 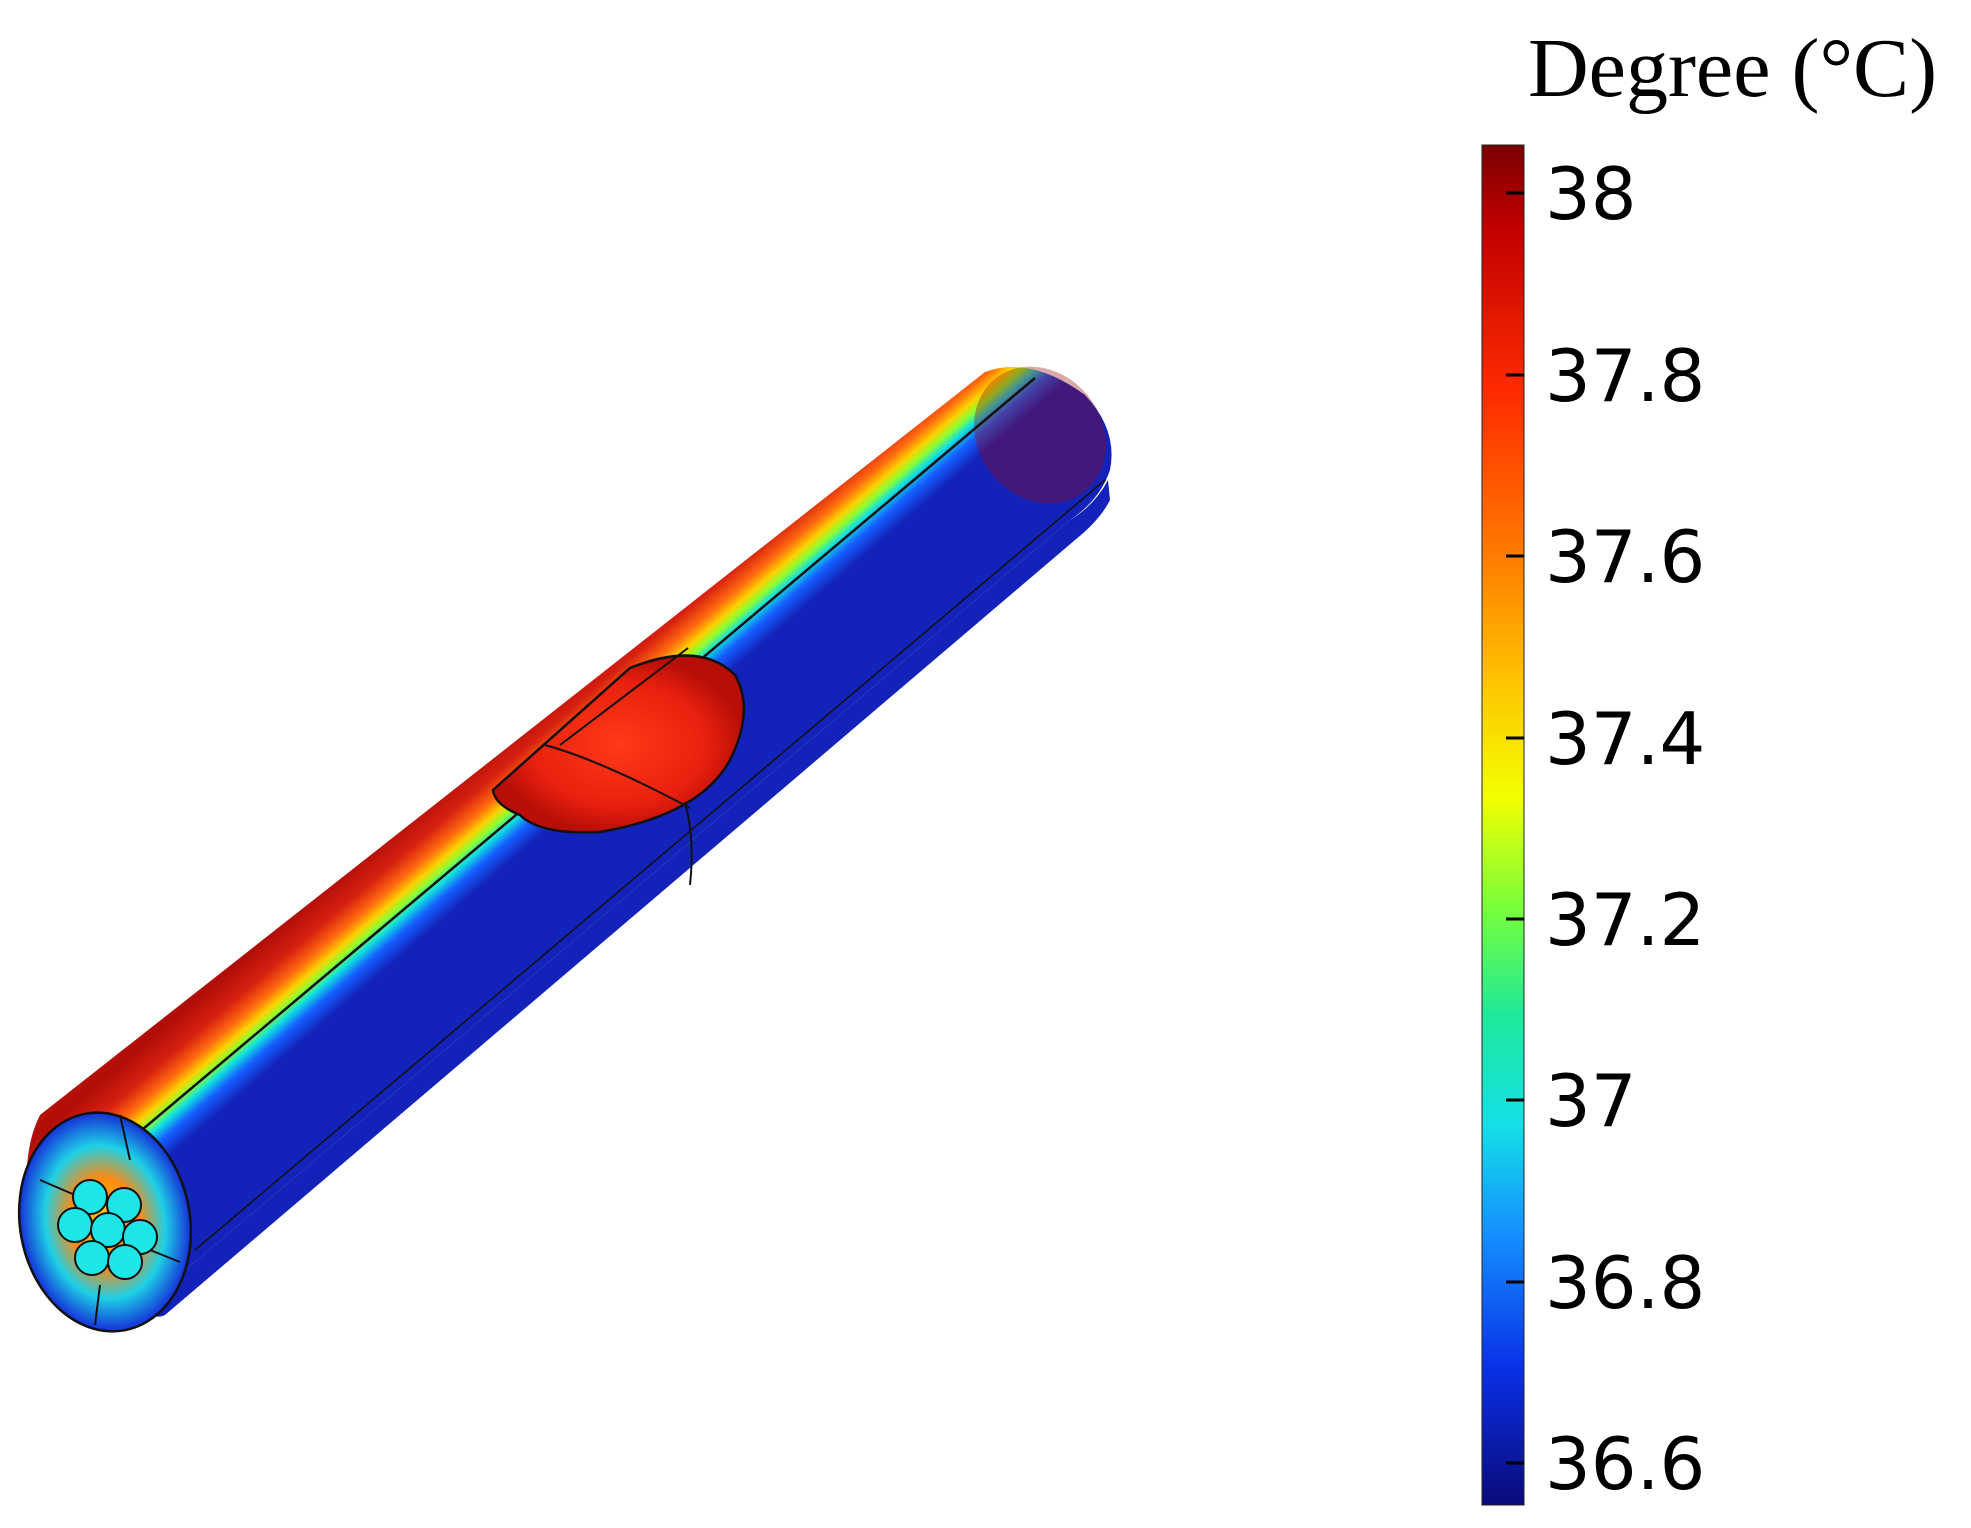 What do you see at coordinates (1625, 739) in the screenshot?
I see `colorbar-tick-label: 37.4` at bounding box center [1625, 739].